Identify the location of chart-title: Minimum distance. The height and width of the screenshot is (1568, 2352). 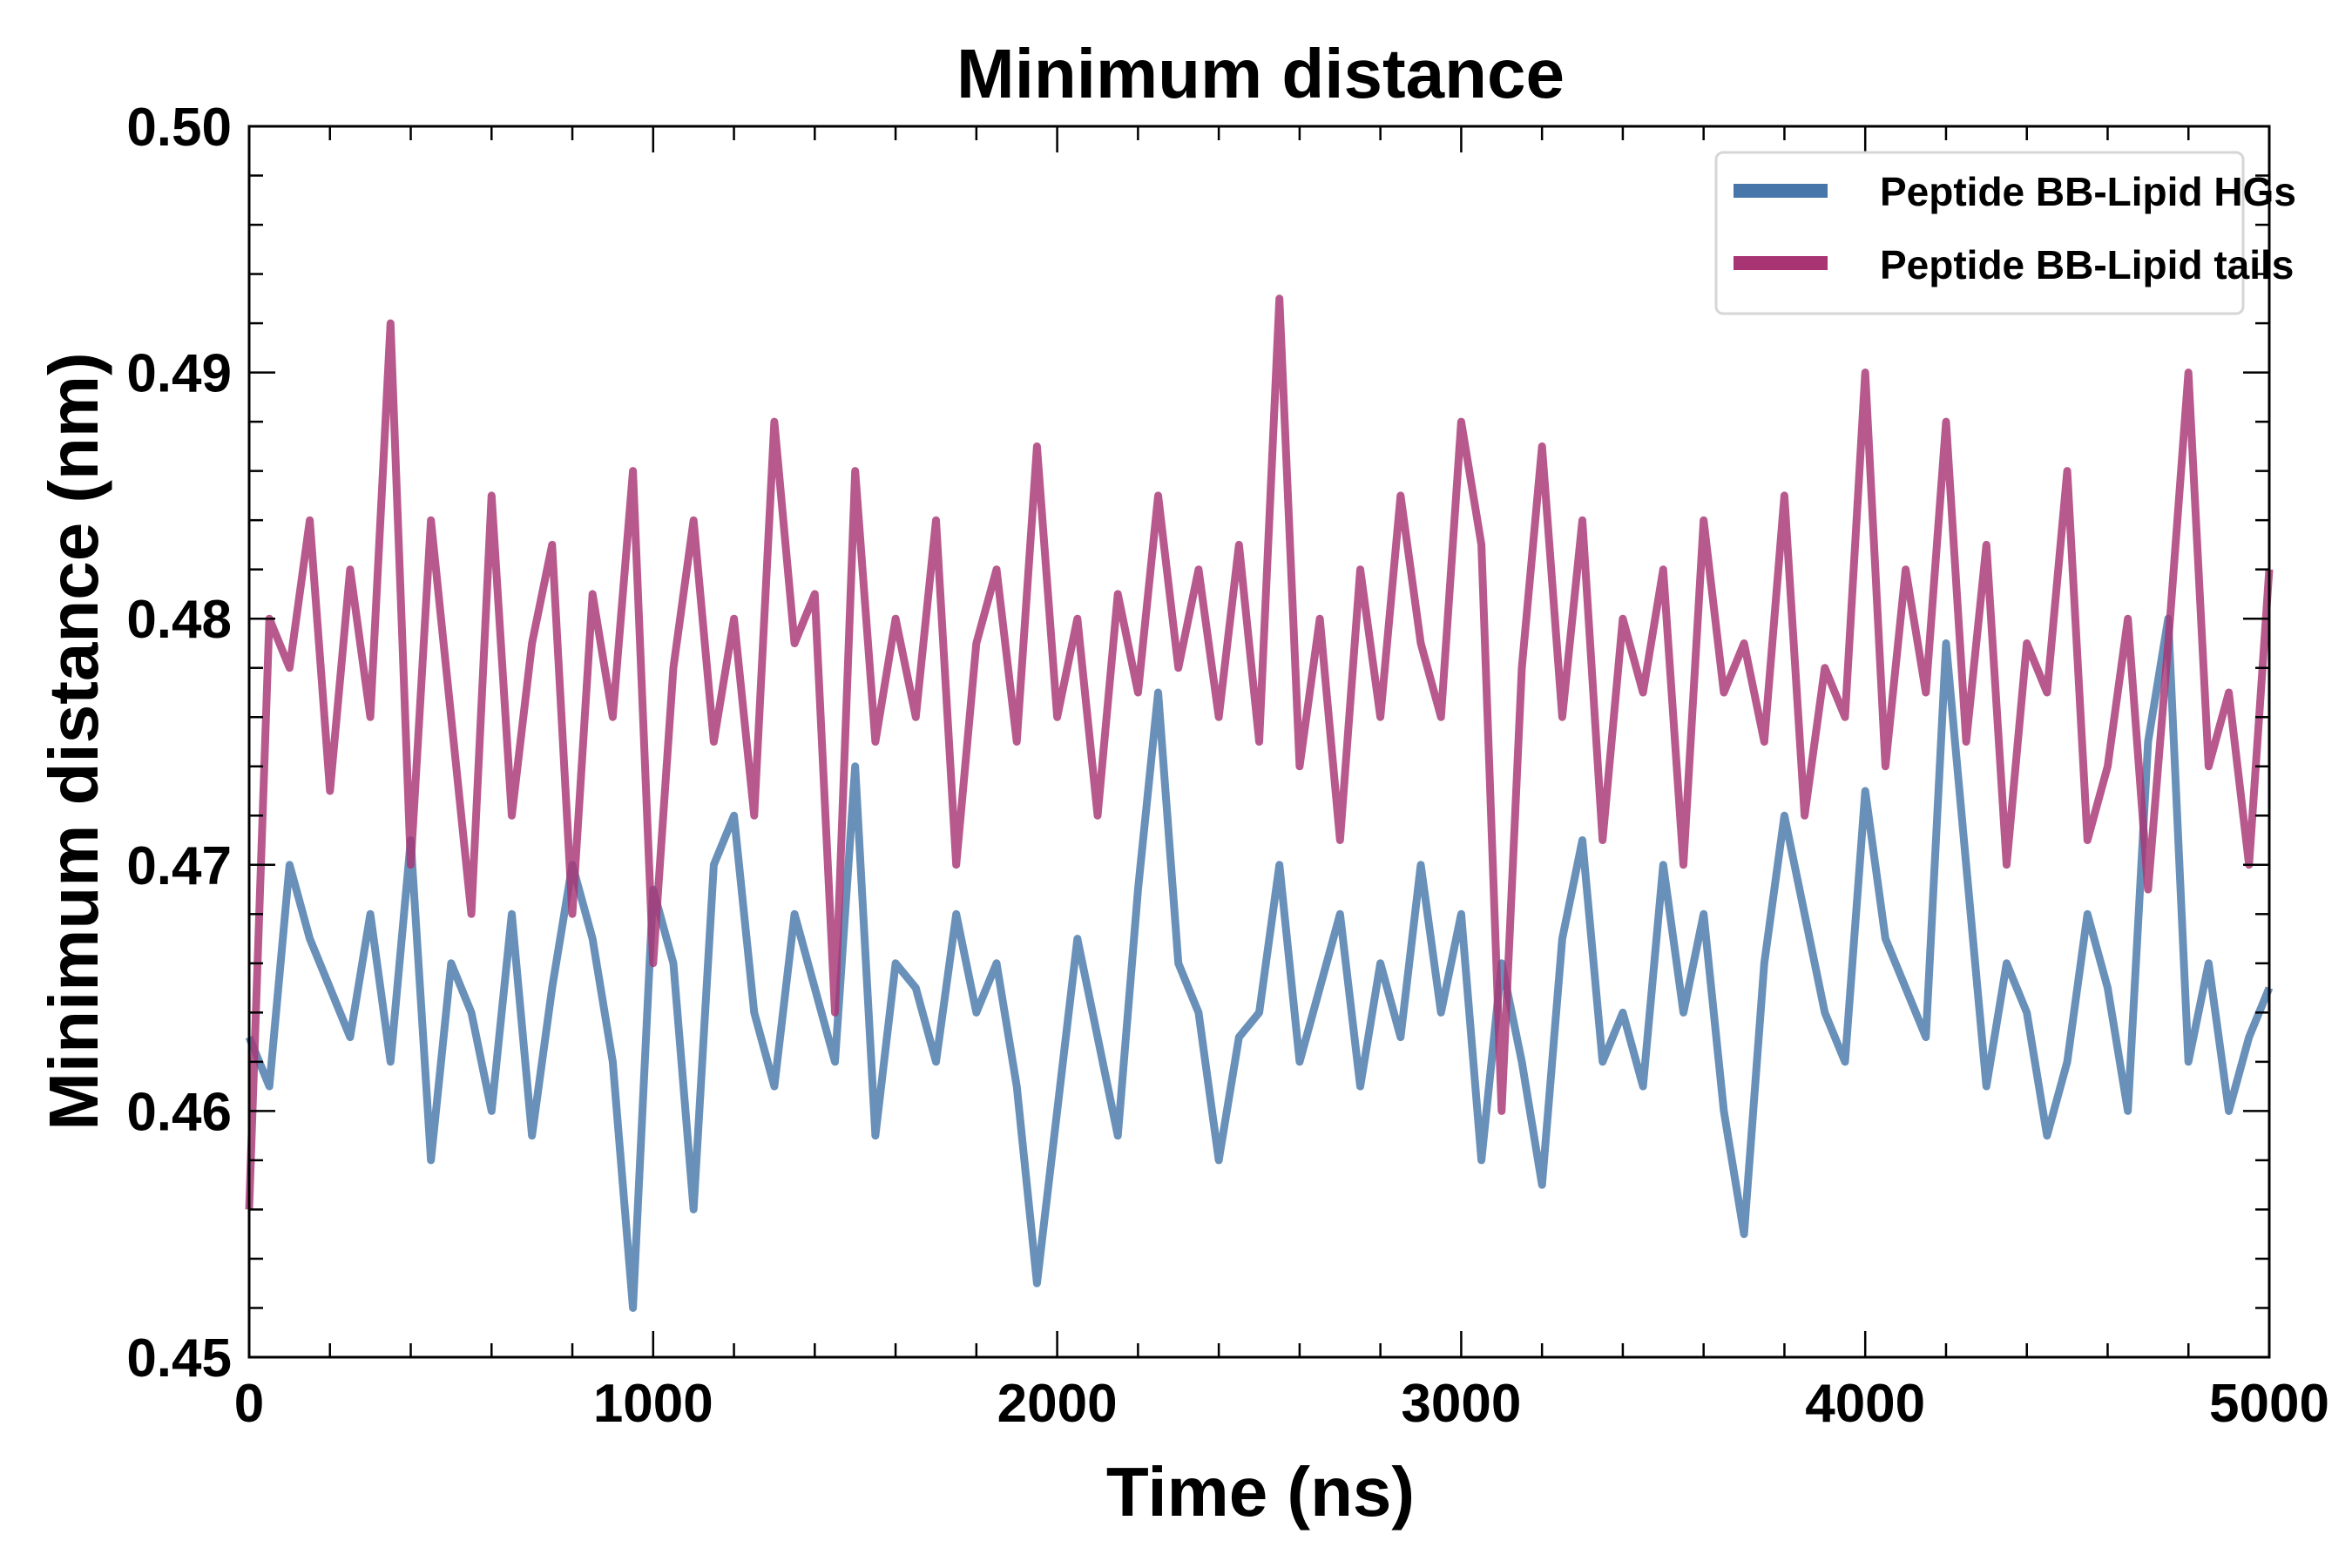
(1260, 74).